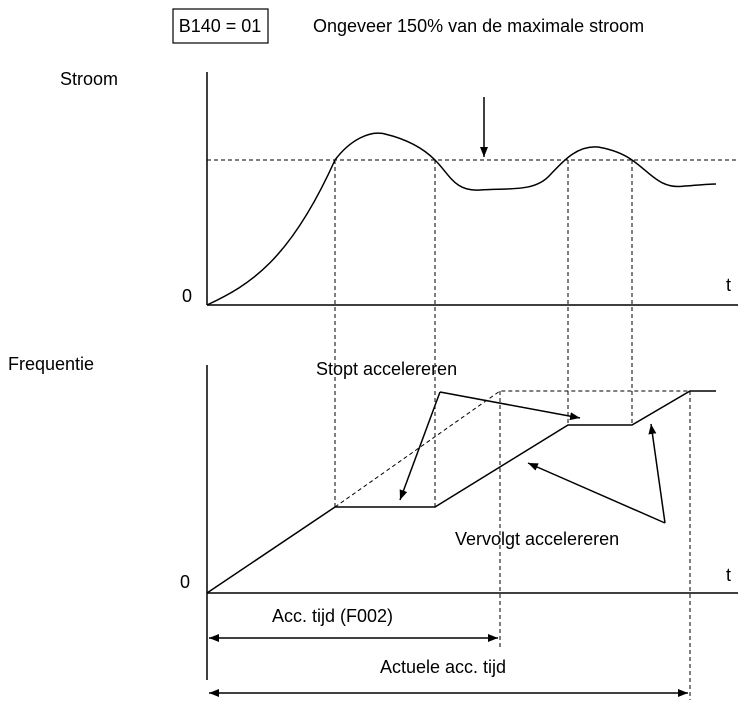 The width and height of the screenshot is (745, 704). I want to click on y-label: Frequentie, so click(51, 364).